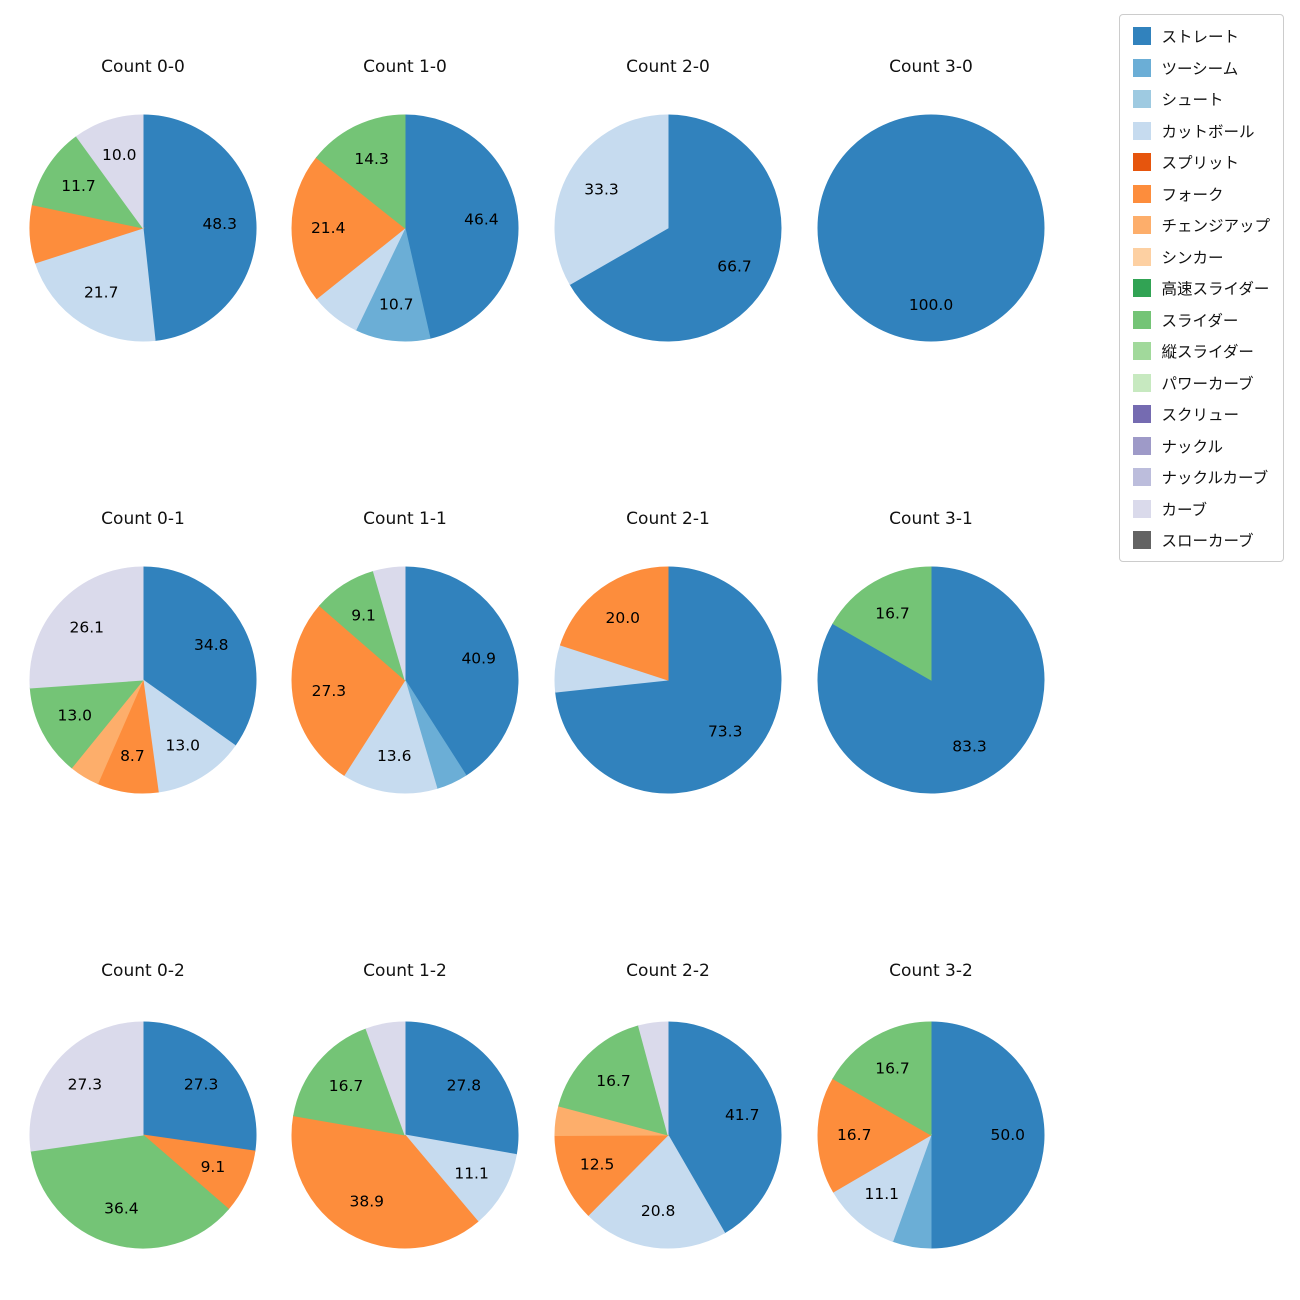  What do you see at coordinates (1200, 37) in the screenshot?
I see `legend-label: ストレート` at bounding box center [1200, 37].